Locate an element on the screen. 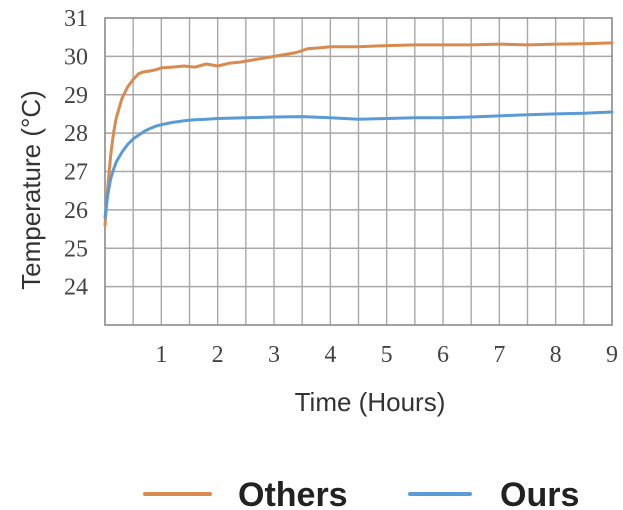 This screenshot has height=510, width=623. x-tick-label: 5 is located at coordinates (387, 355).